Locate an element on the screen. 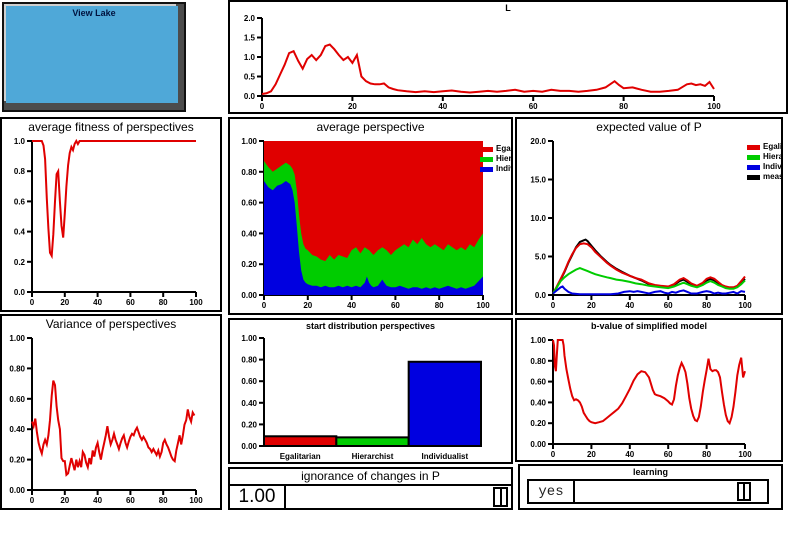  svg-text: Hierarchist is located at coordinates (373, 456).